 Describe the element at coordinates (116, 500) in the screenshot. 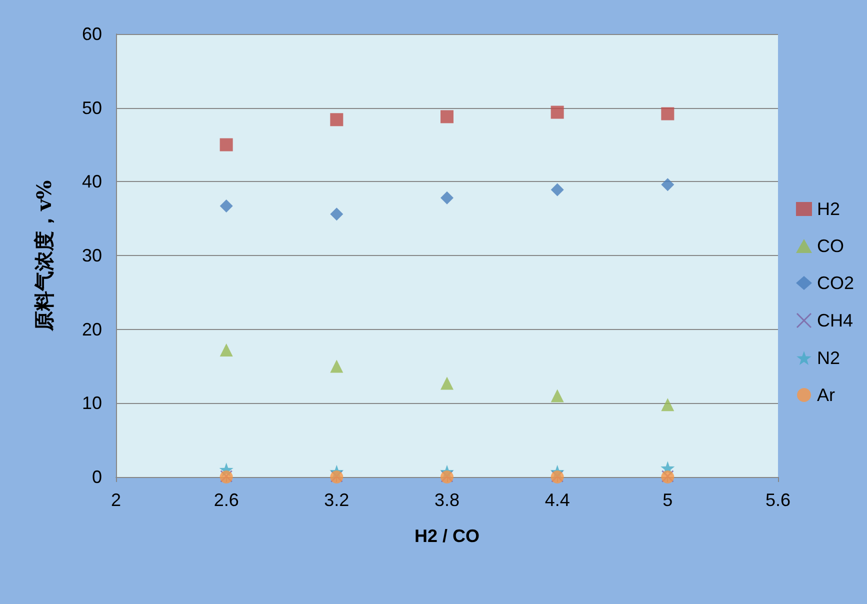

I see `x-tick-label: 2` at that location.